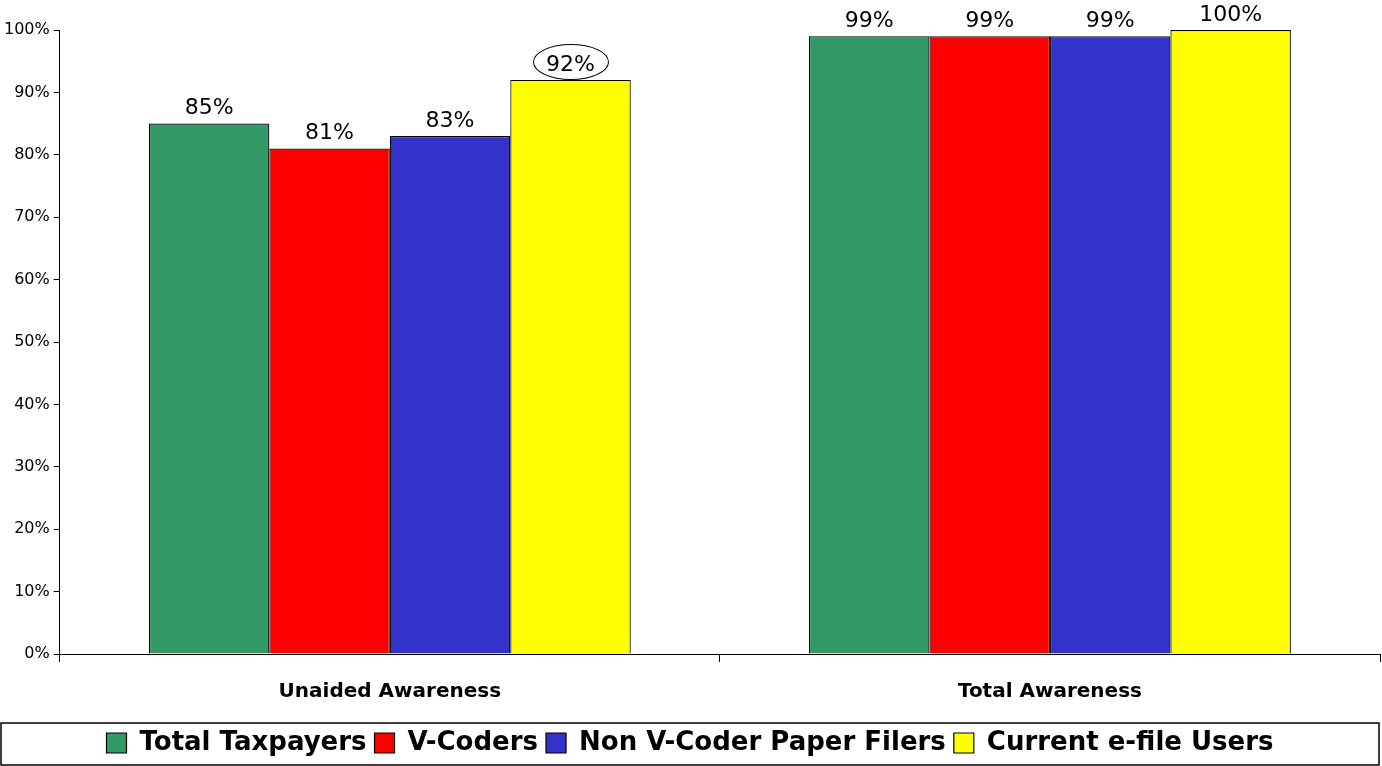  What do you see at coordinates (450, 119) in the screenshot?
I see `data-label: 83%` at bounding box center [450, 119].